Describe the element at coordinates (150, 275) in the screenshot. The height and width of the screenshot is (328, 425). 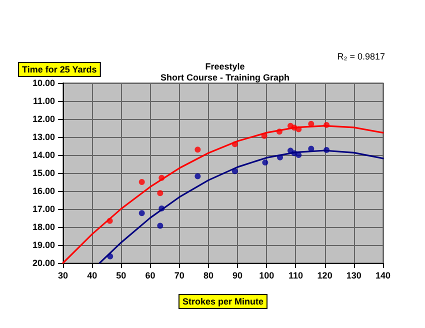
I see `x-tick-label: 60` at that location.